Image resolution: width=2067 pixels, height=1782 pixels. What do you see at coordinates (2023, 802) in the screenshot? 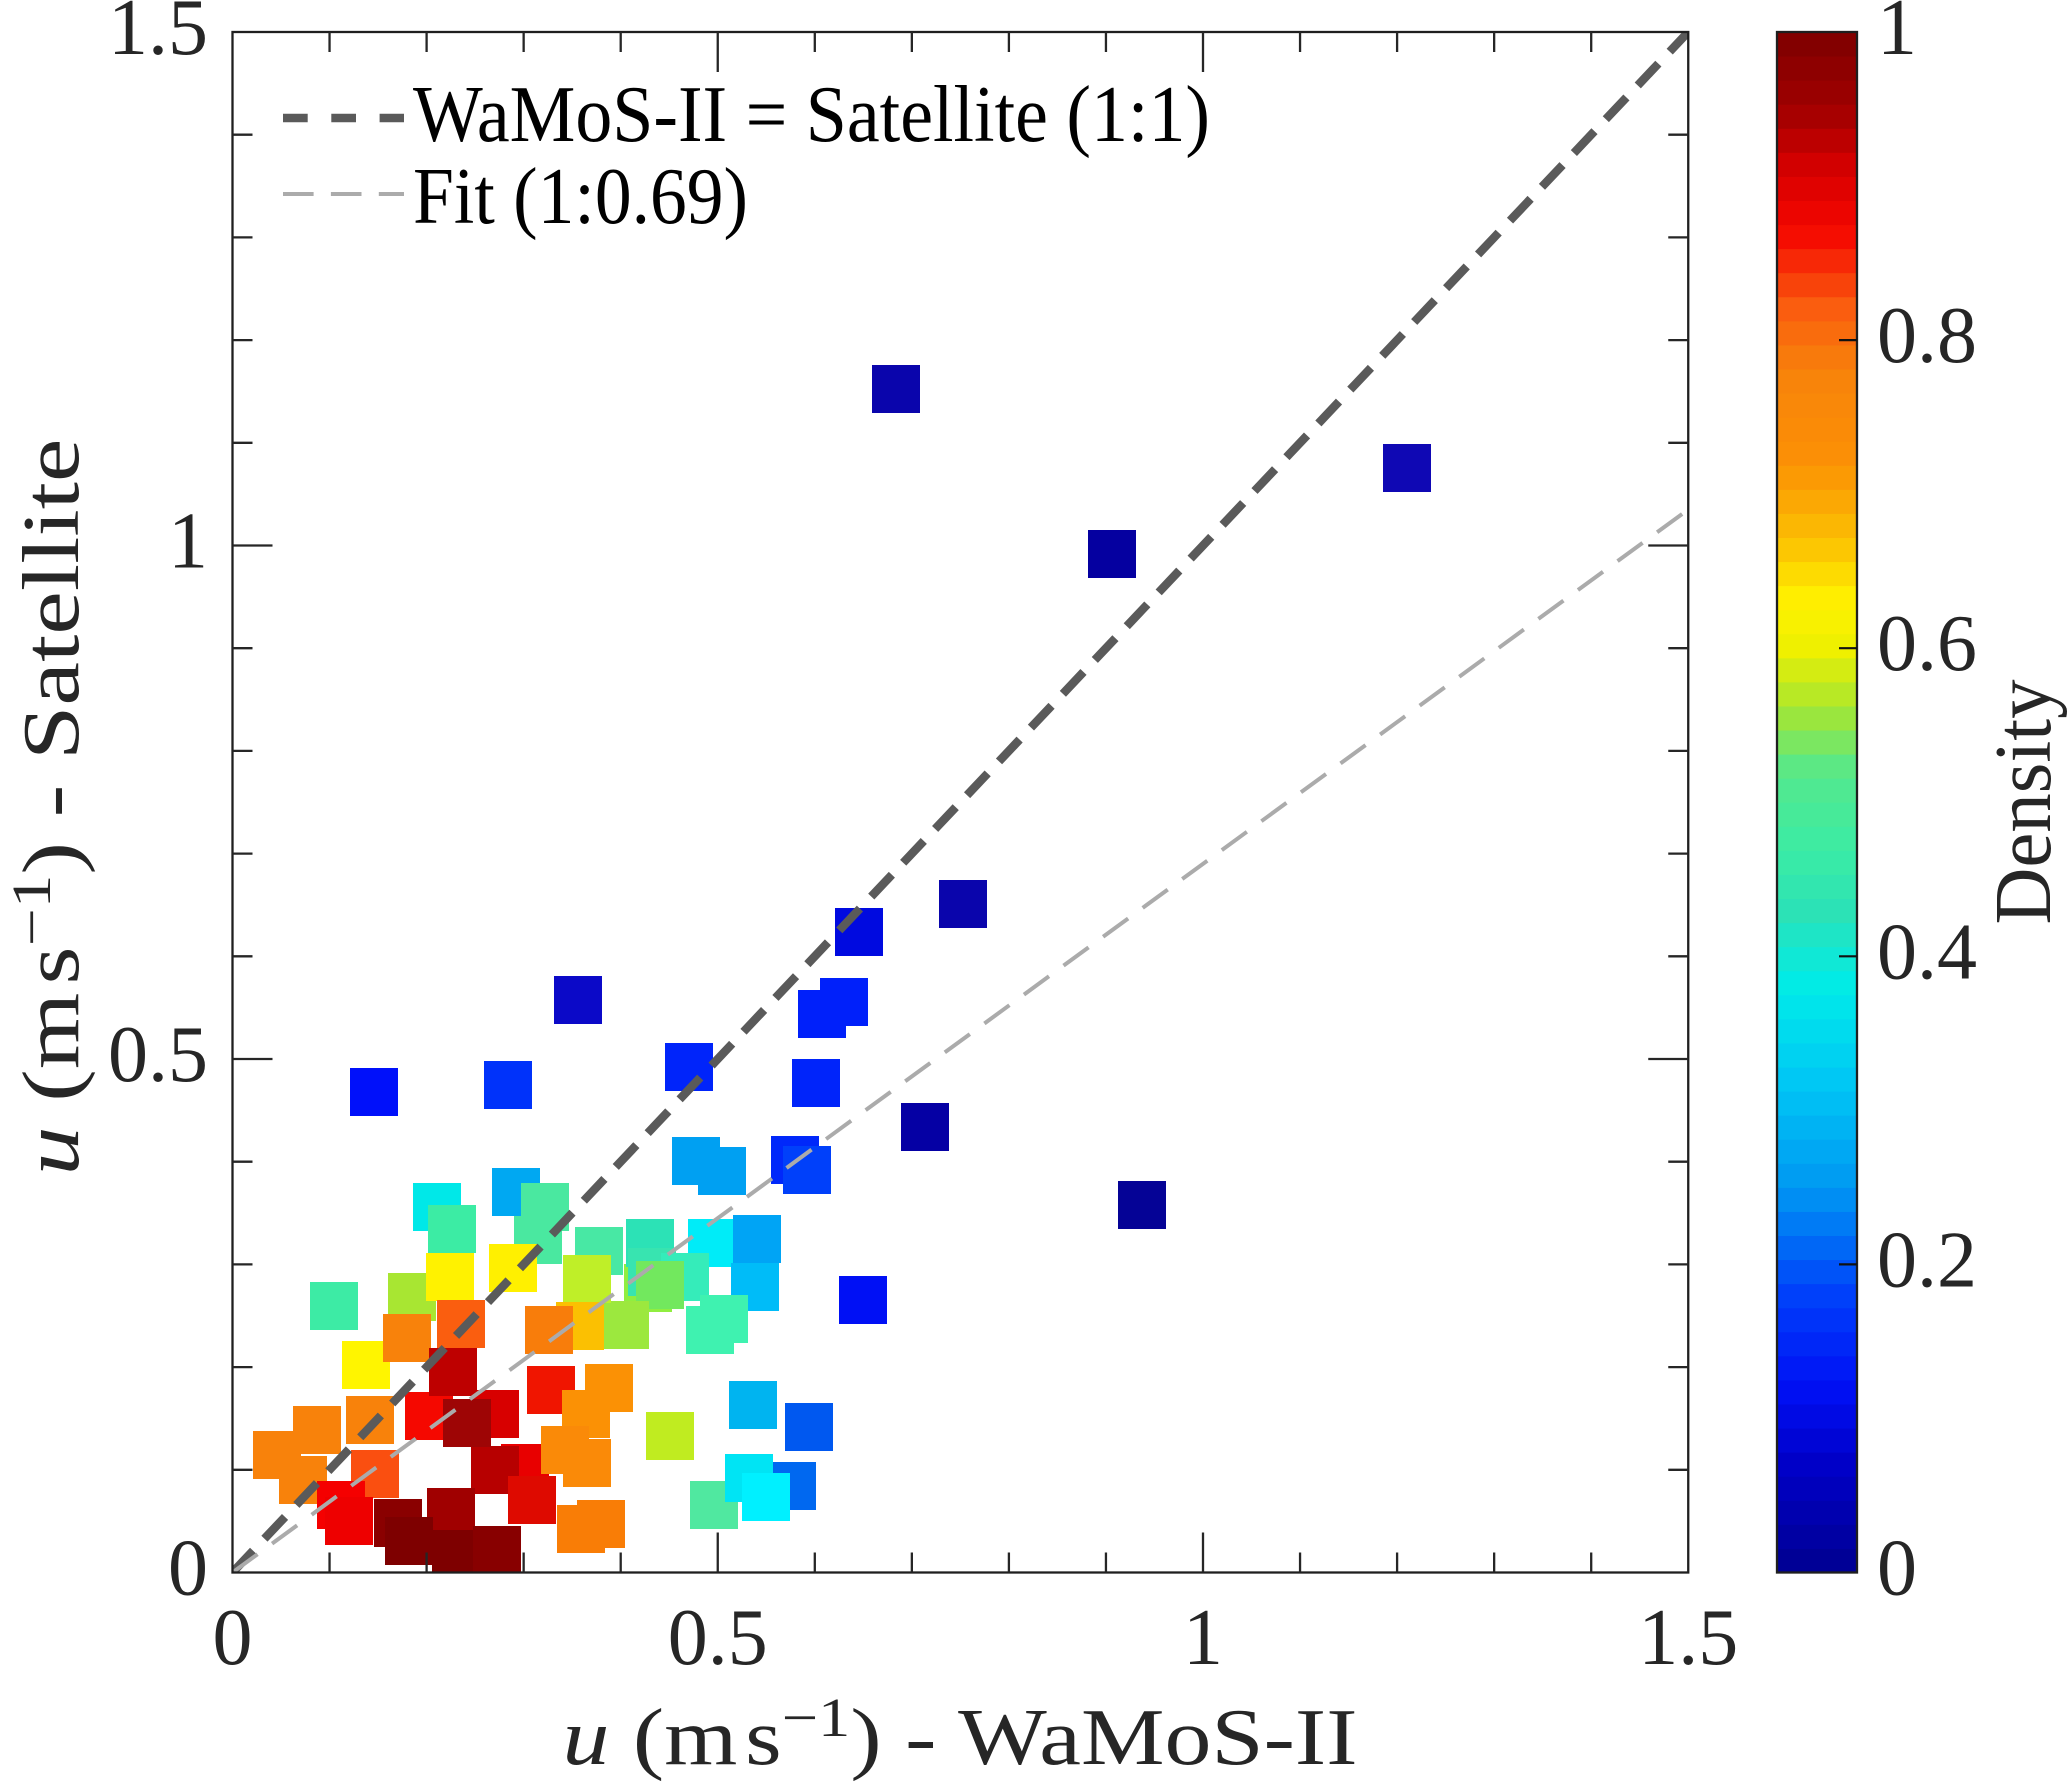
I see `svg-text: Density` at bounding box center [2023, 802].